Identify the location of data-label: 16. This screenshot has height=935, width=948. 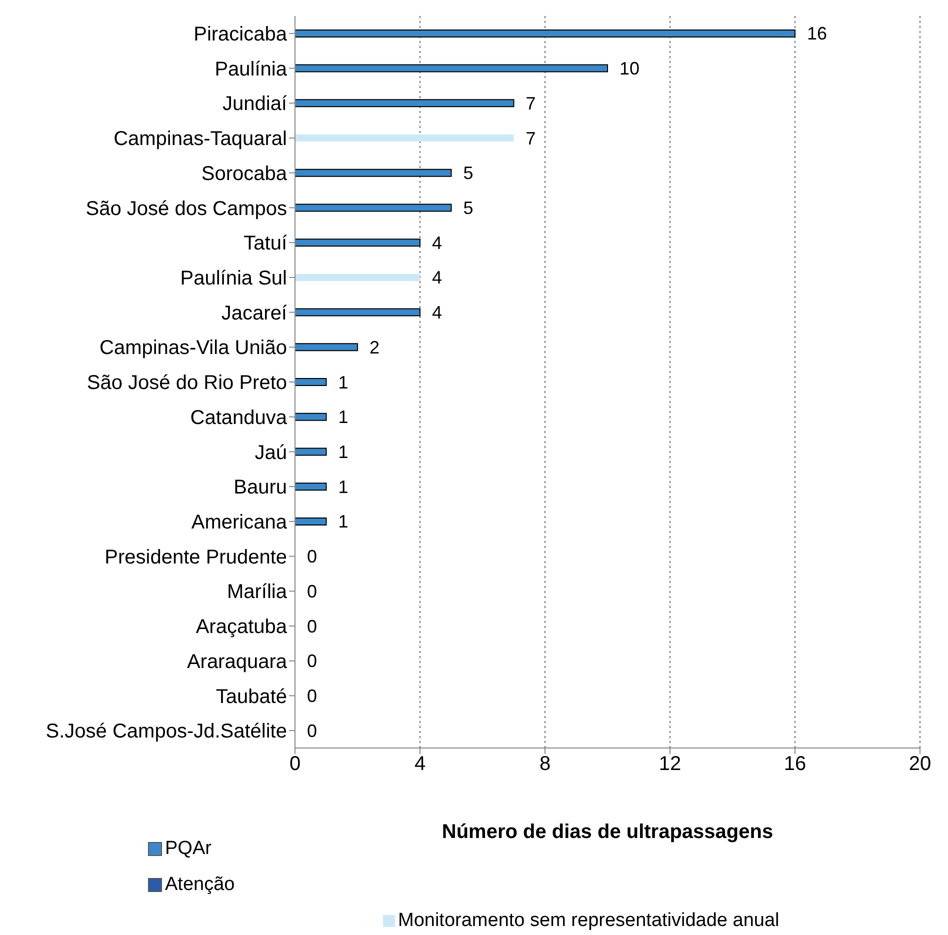
(817, 34).